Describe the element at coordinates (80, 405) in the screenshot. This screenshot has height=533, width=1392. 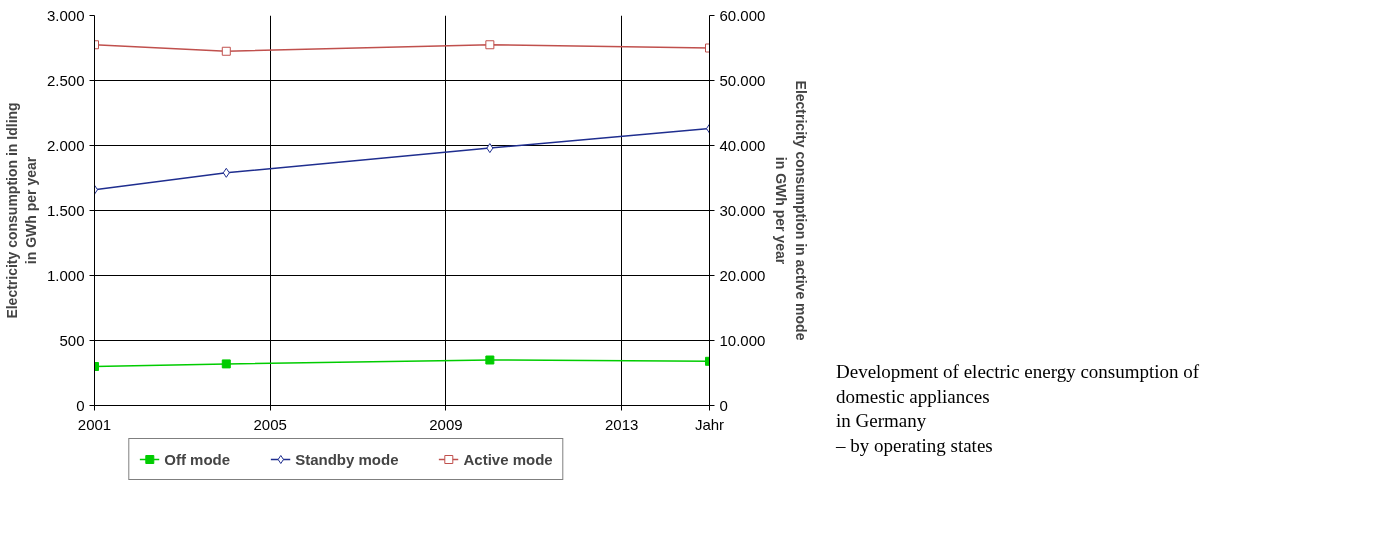
I see `y-tick-label: 0` at that location.